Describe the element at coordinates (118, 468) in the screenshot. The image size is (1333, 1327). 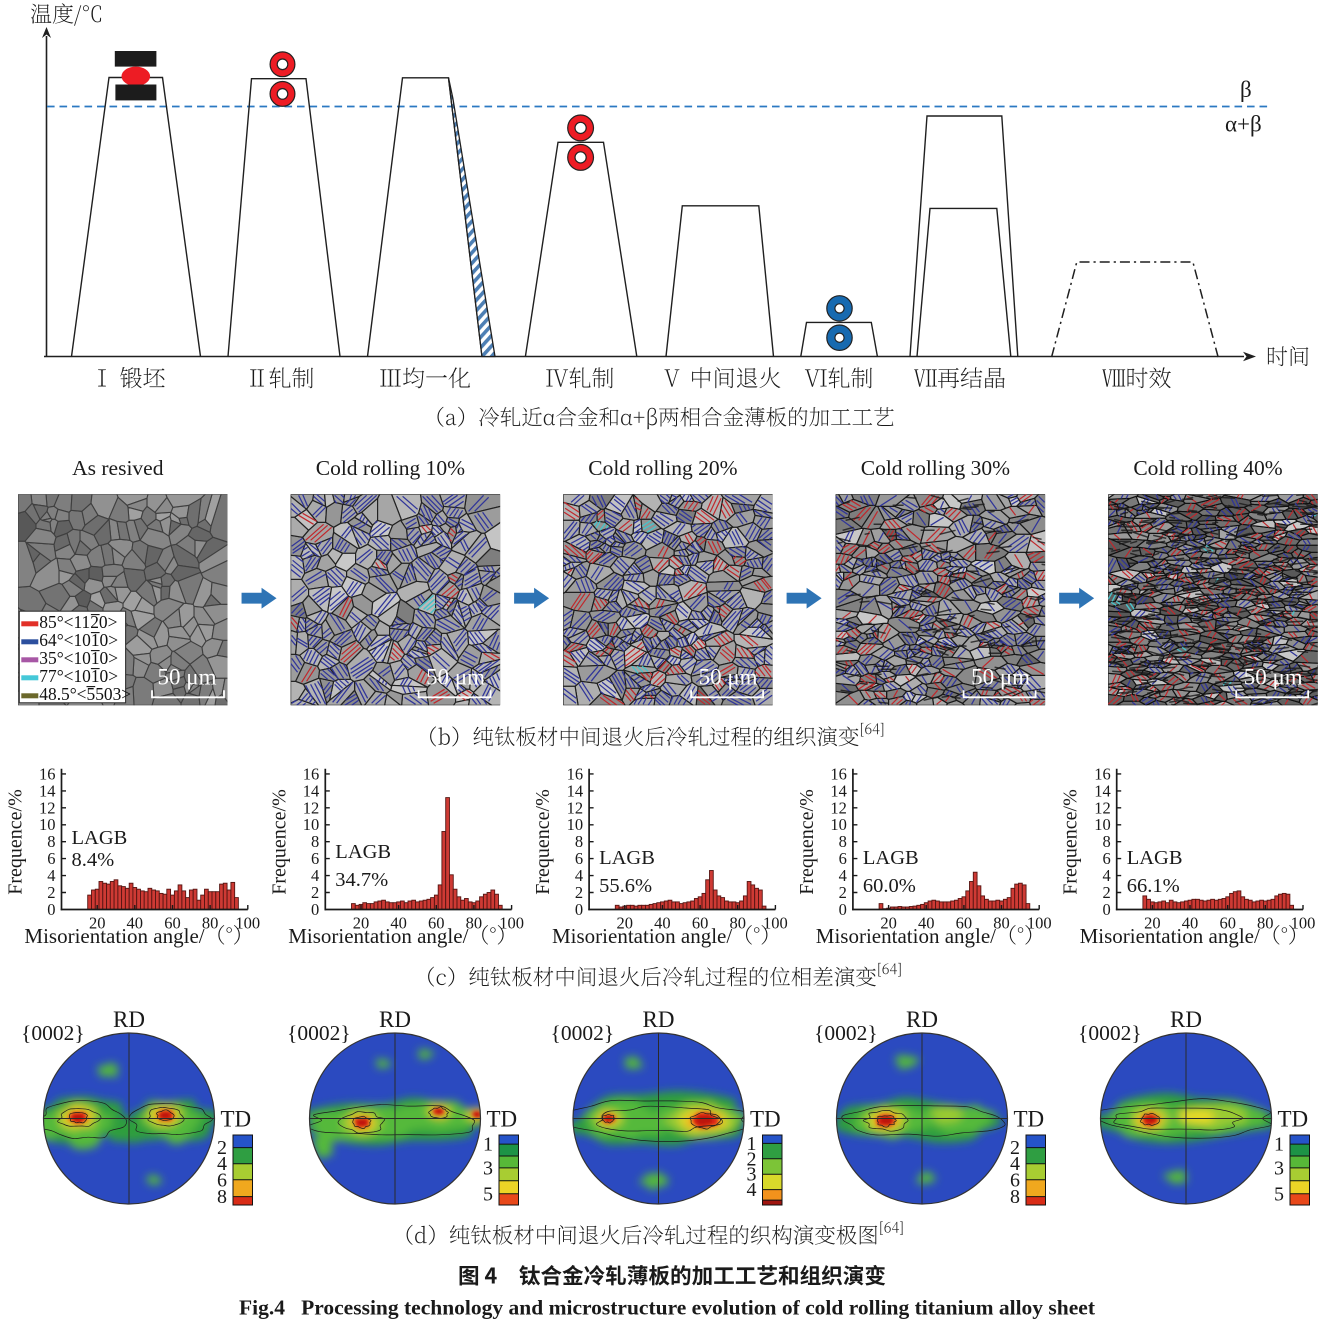
I see `svg-text: As resived` at that location.